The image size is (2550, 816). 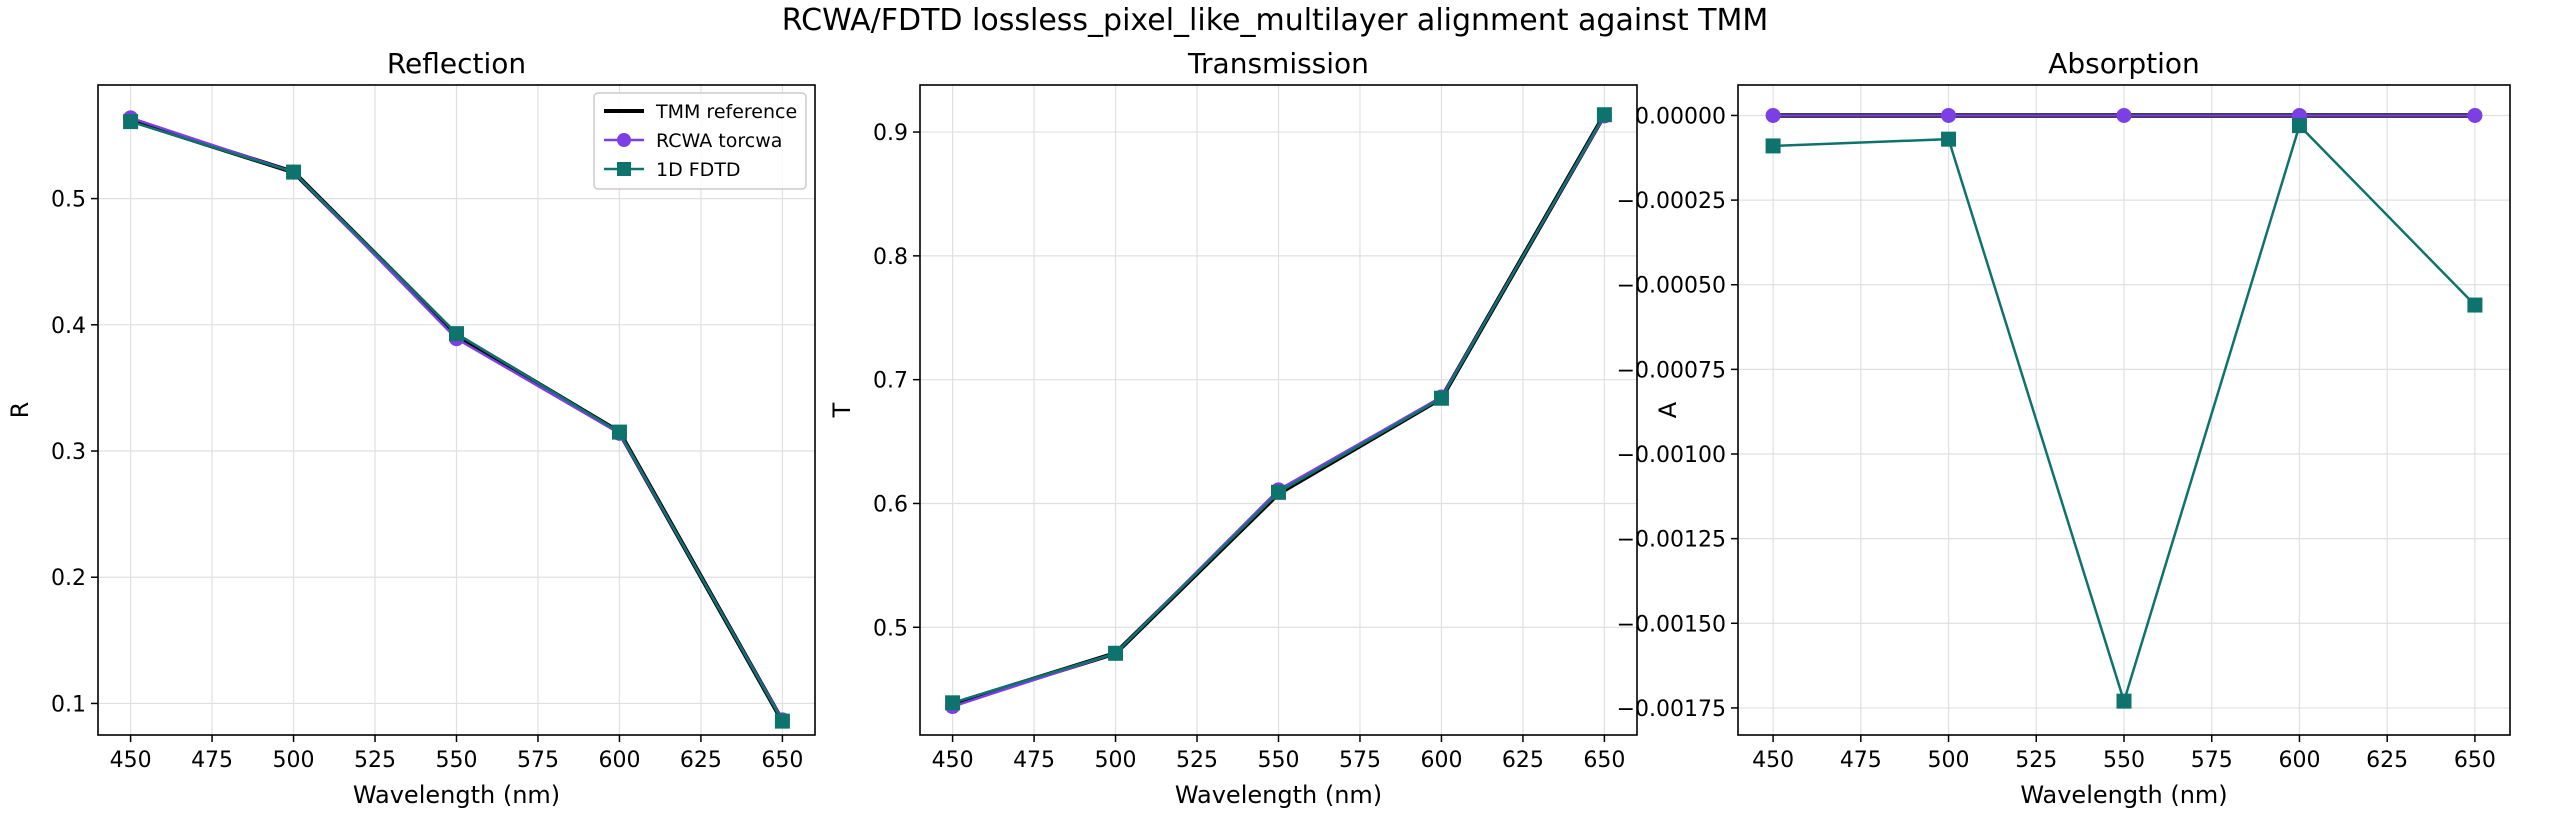 I want to click on absorption-xtick-label-525: 525, so click(x=2036, y=760).